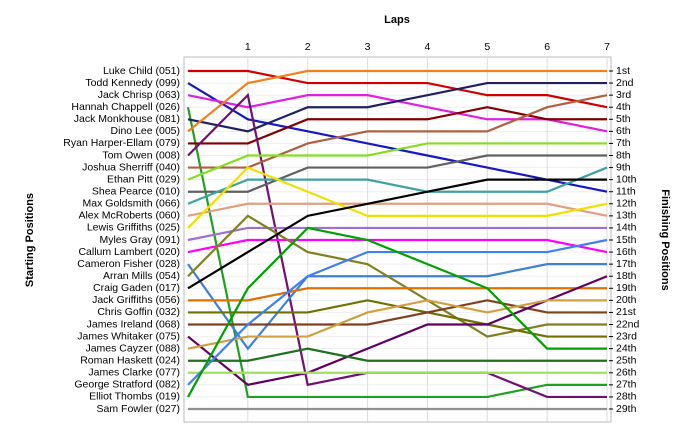 This screenshot has width=700, height=435. I want to click on x-tick-label: 1, so click(248, 47).